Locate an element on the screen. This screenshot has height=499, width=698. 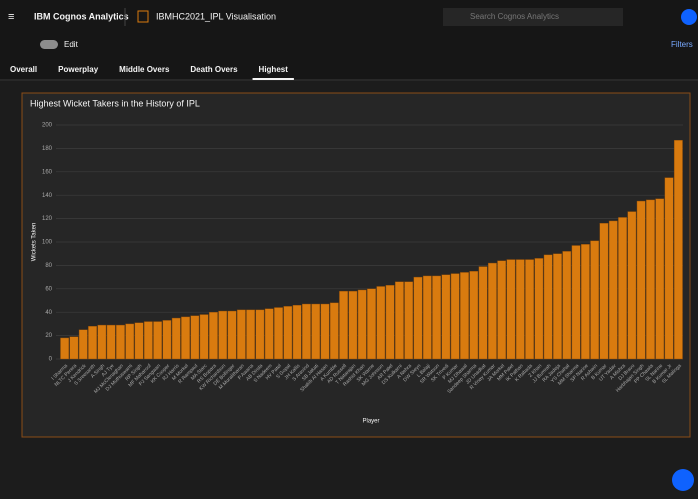
y-tick-label: 20 is located at coordinates (48, 336).